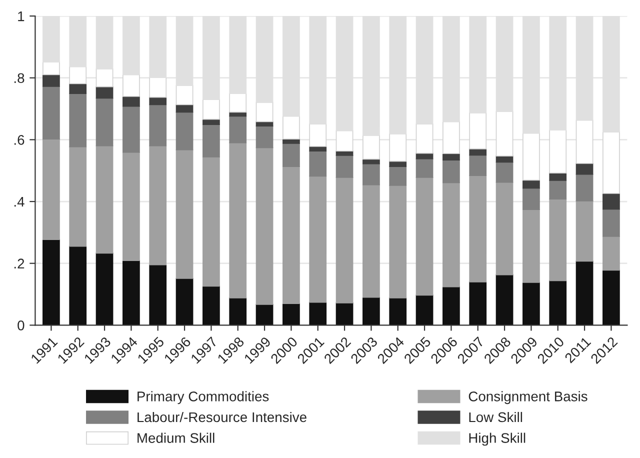  What do you see at coordinates (176, 437) in the screenshot?
I see `legend-label: Medium Skill` at bounding box center [176, 437].